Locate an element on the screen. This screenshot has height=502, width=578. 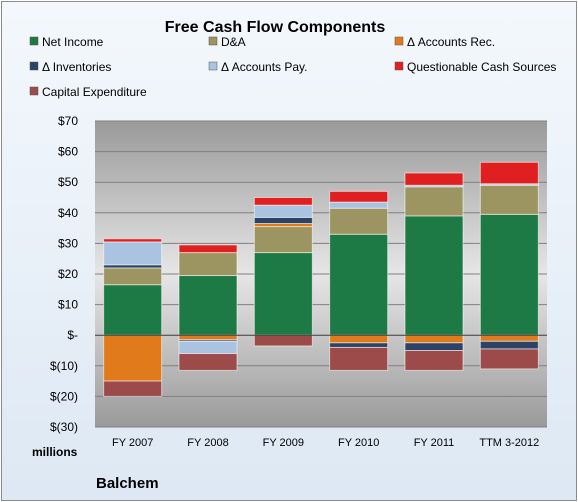
x-tick-label: FY 2009 is located at coordinates (283, 443).